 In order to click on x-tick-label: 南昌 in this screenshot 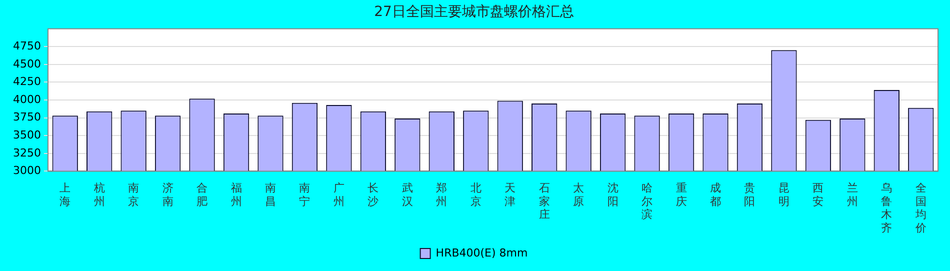, I will do `click(270, 195)`.